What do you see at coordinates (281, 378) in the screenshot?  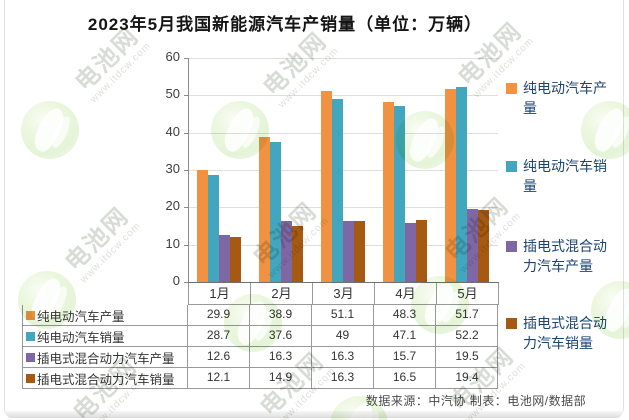 I see `value-cell: 14.9` at bounding box center [281, 378].